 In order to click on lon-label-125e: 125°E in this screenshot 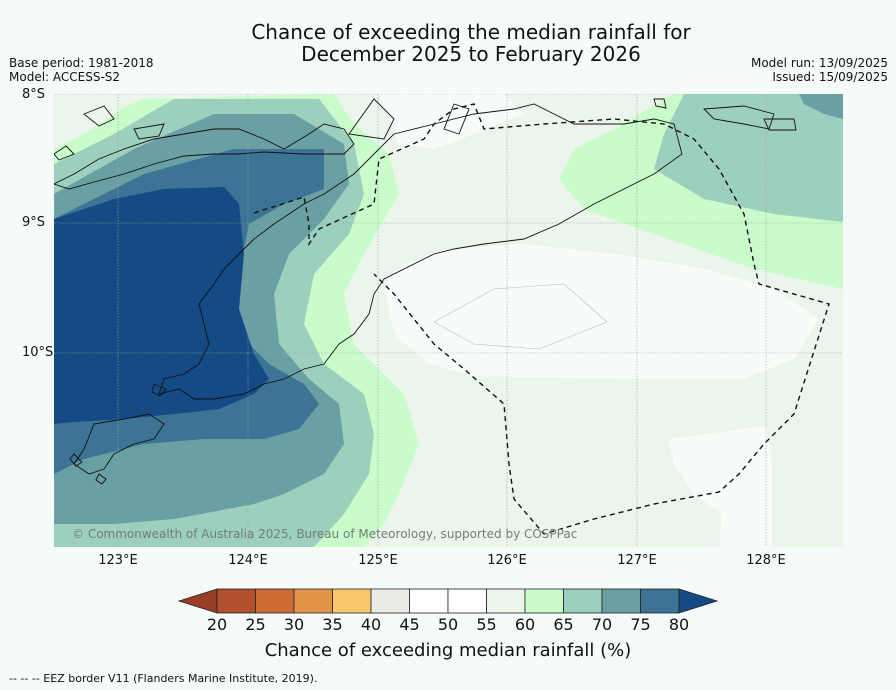, I will do `click(378, 560)`.